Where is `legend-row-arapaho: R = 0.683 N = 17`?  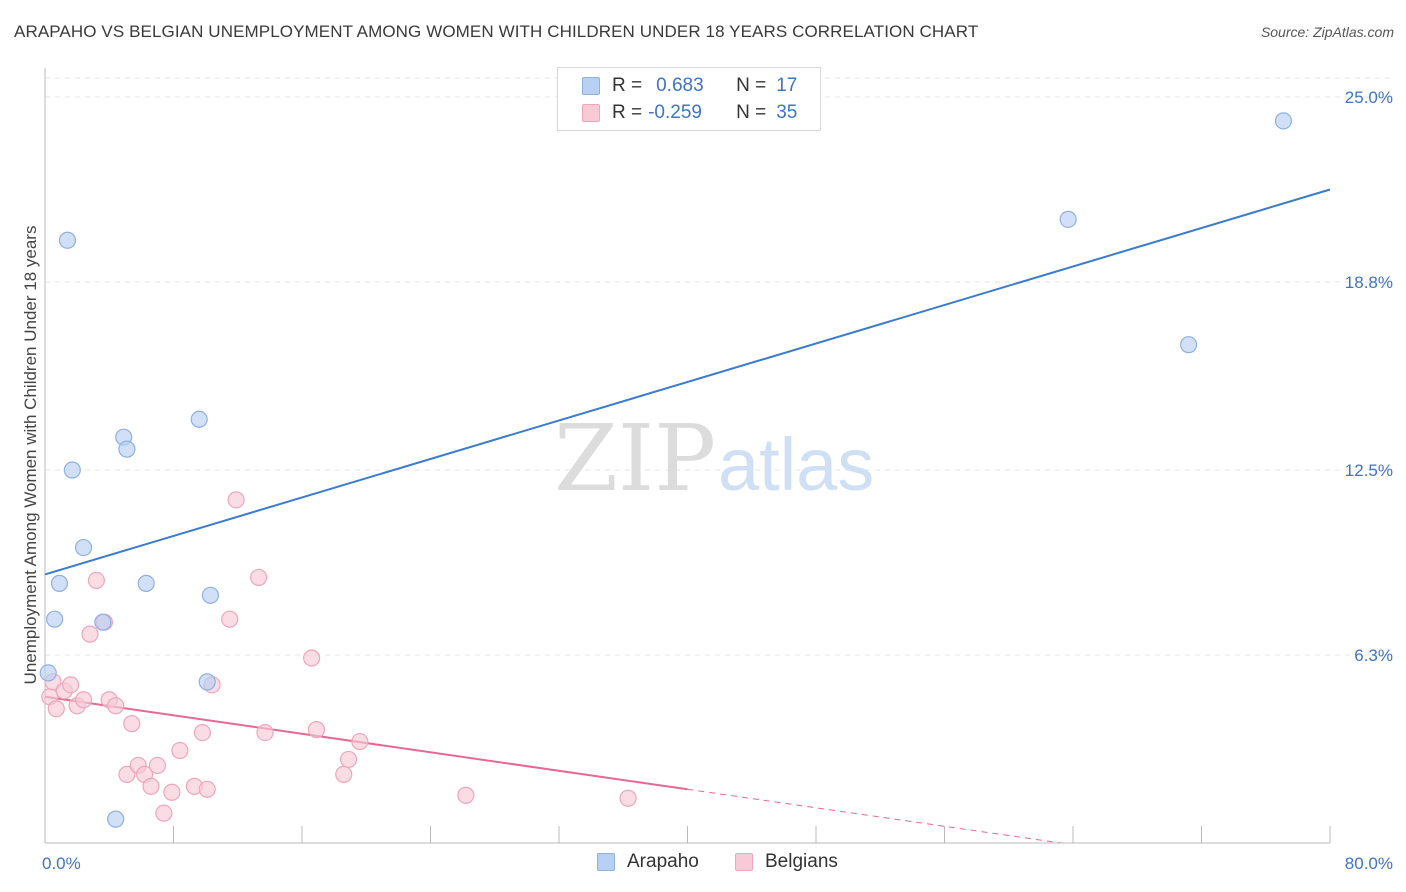
legend-row-arapaho: R = 0.683 N = 17 is located at coordinates (689, 86).